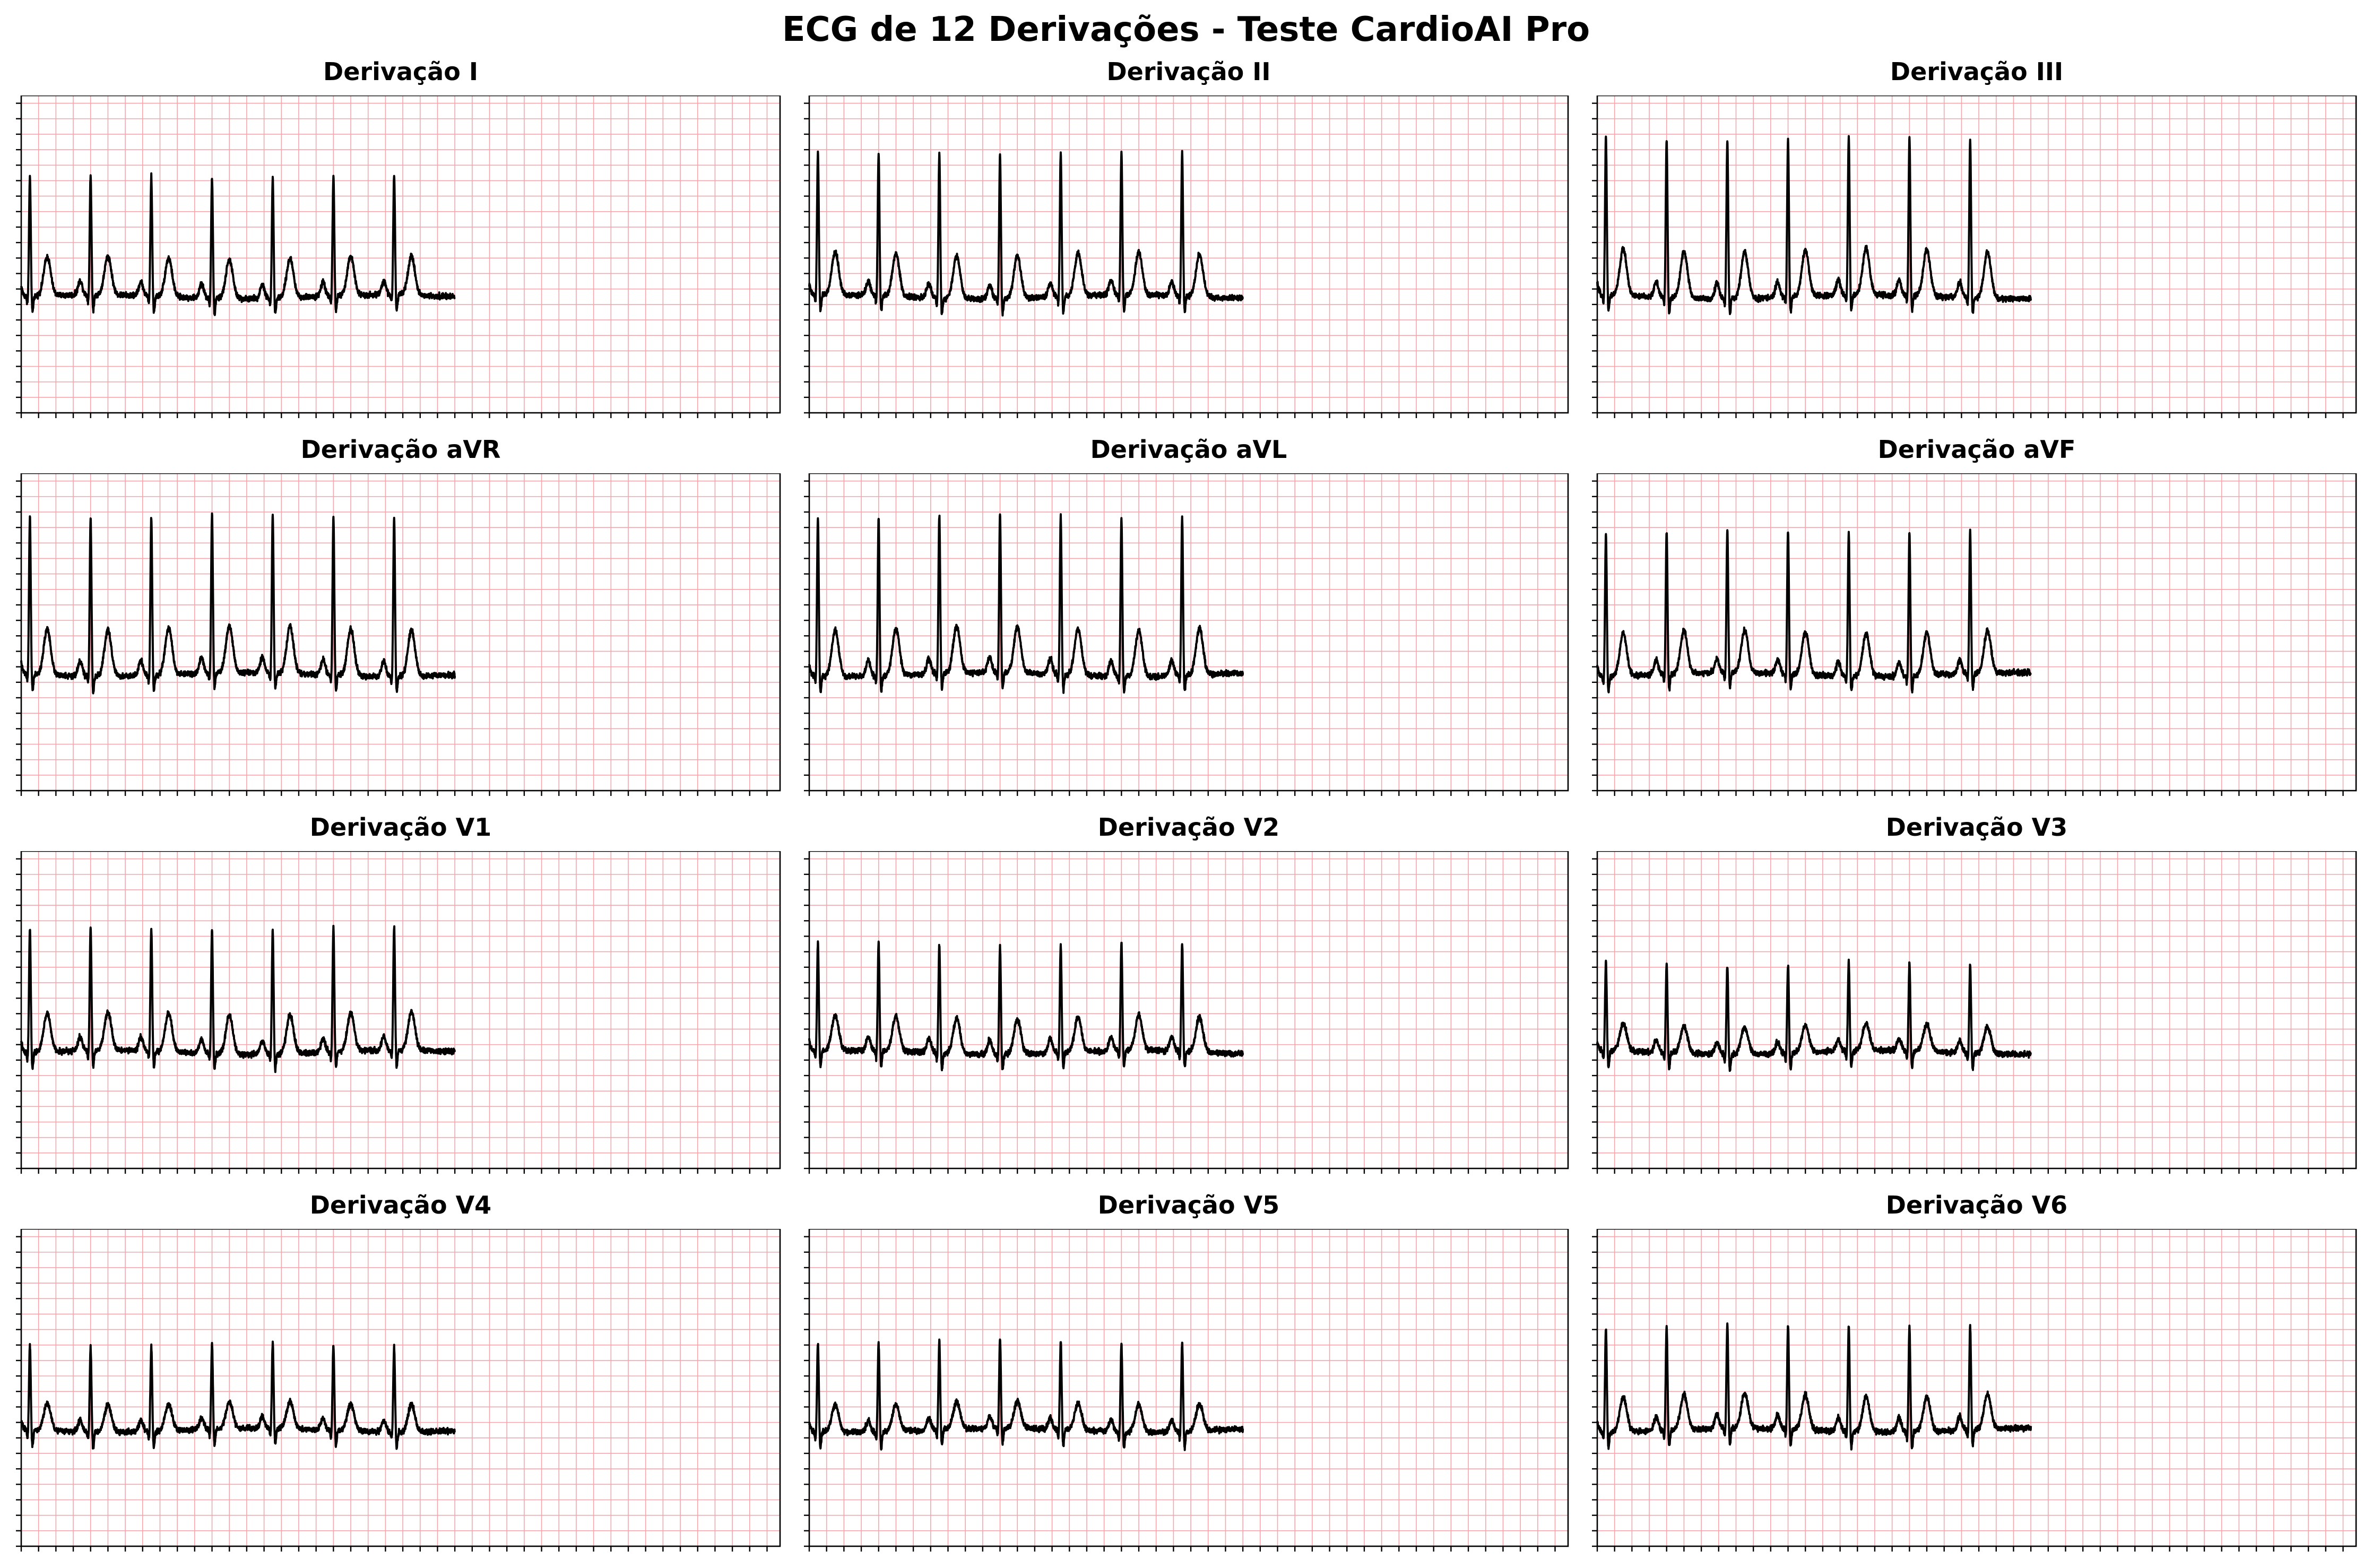  What do you see at coordinates (1977, 449) in the screenshot?
I see `lead-title: Derivação aVF` at bounding box center [1977, 449].